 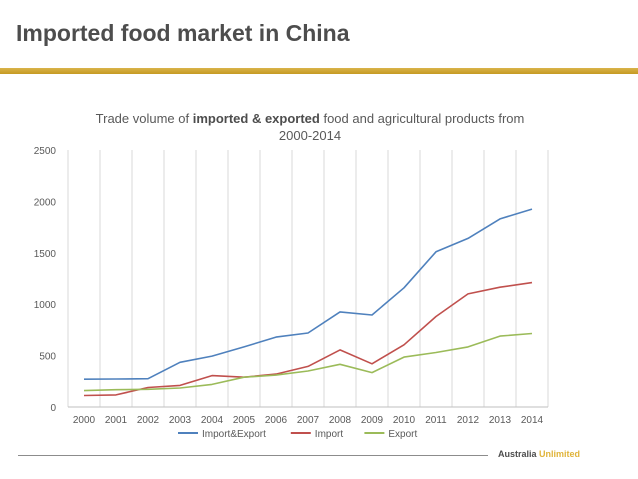 What do you see at coordinates (45, 151) in the screenshot?
I see `y-tick-label: 2500` at bounding box center [45, 151].